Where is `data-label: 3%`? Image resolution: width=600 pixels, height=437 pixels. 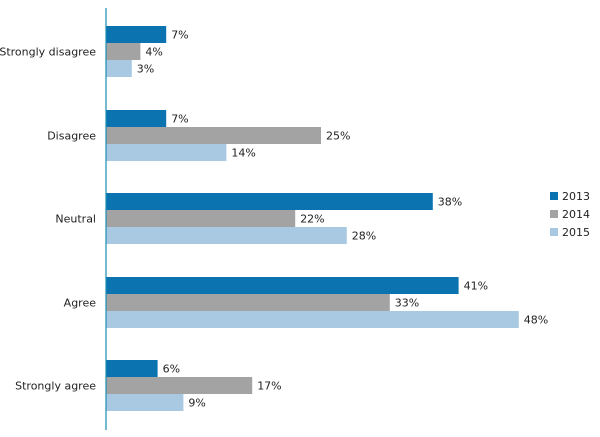 data-label: 3% is located at coordinates (145, 69).